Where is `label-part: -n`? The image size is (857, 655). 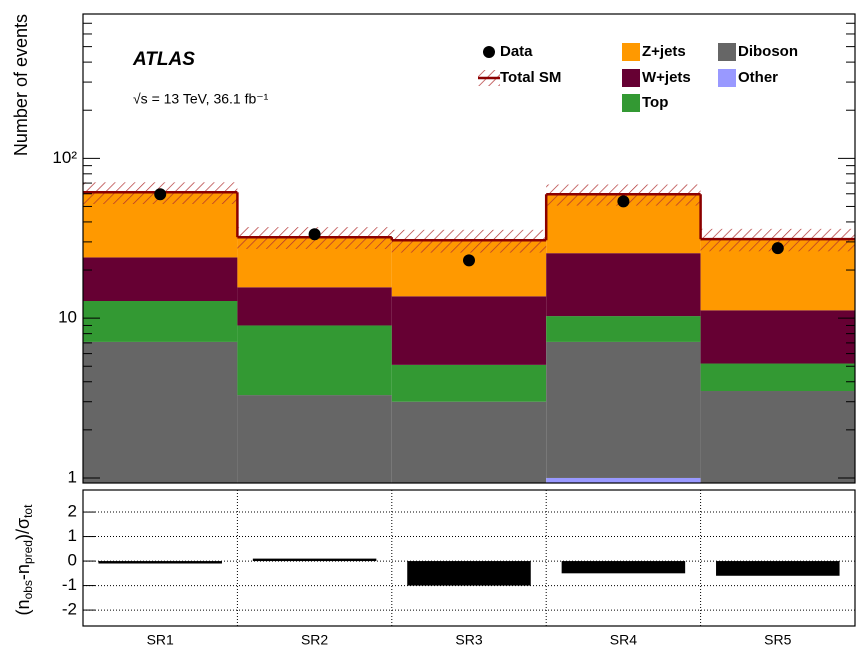 label-part: -n is located at coordinates (23, 572).